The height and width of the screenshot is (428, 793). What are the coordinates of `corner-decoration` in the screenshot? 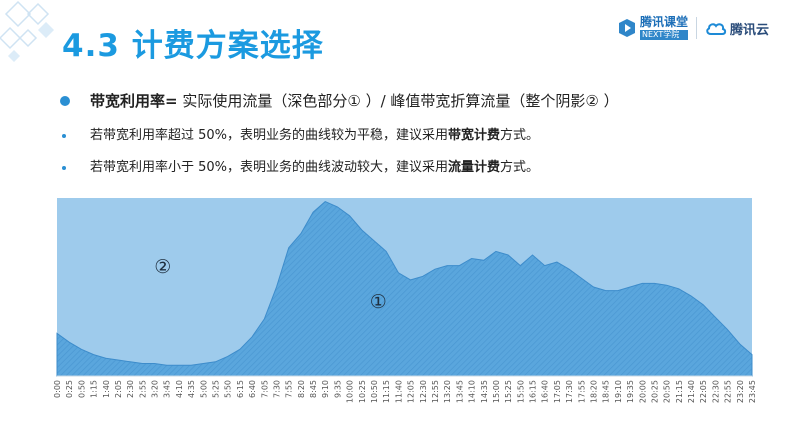 It's located at (27, 31).